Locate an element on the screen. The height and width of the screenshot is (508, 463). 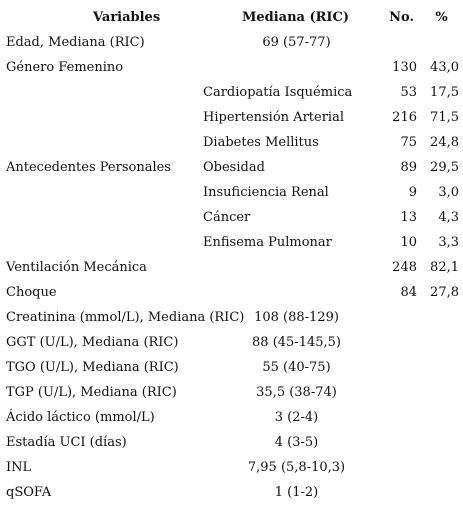
table-row: qSOFA 1 (1-2) is located at coordinates (231, 492).